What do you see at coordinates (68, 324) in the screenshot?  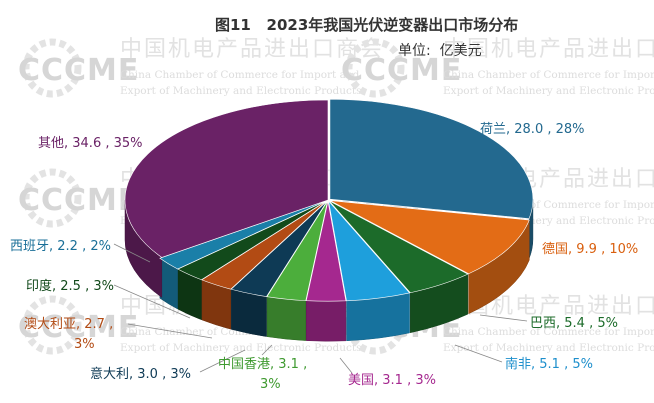 I see `data-label-line: 澳大利亚, 2.7 ,` at bounding box center [68, 324].